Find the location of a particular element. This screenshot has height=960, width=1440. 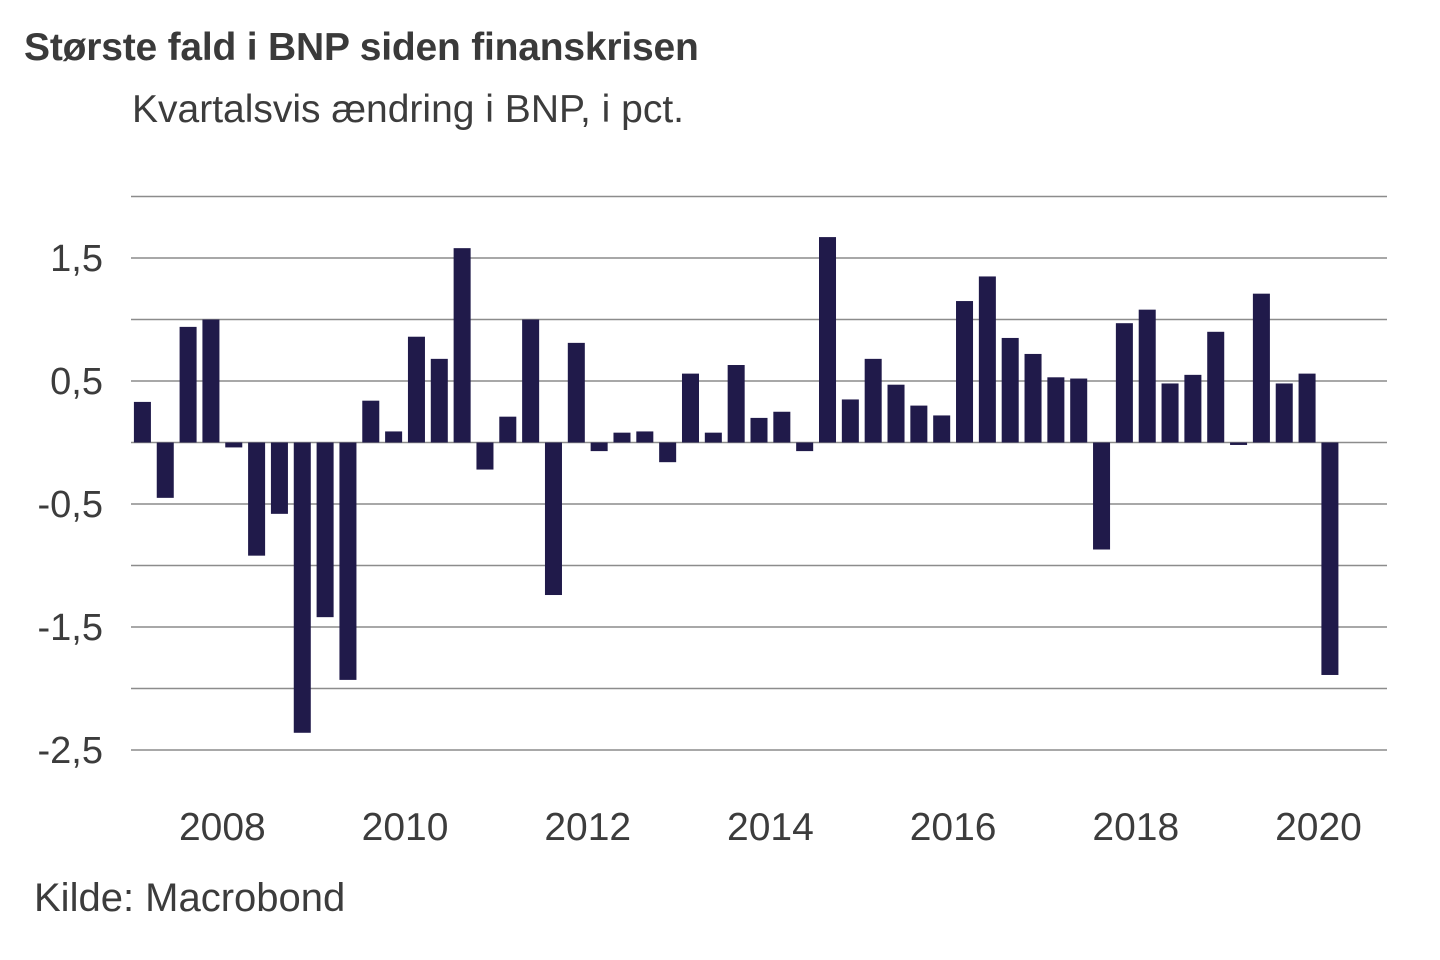

bar-2017Q4 is located at coordinates (1079, 410).